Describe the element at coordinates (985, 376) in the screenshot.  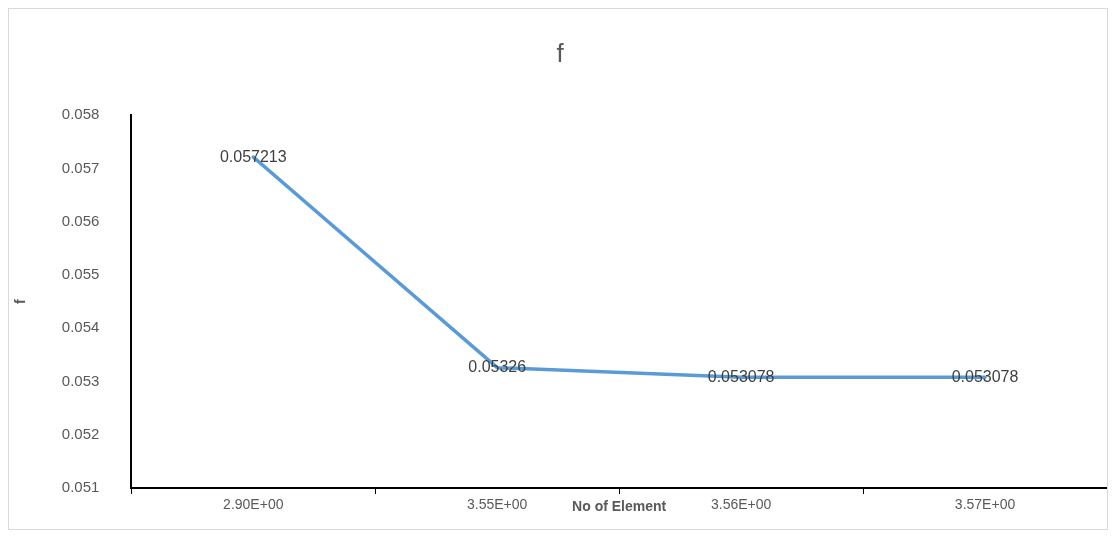
I see `data-label: 0.053078` at that location.